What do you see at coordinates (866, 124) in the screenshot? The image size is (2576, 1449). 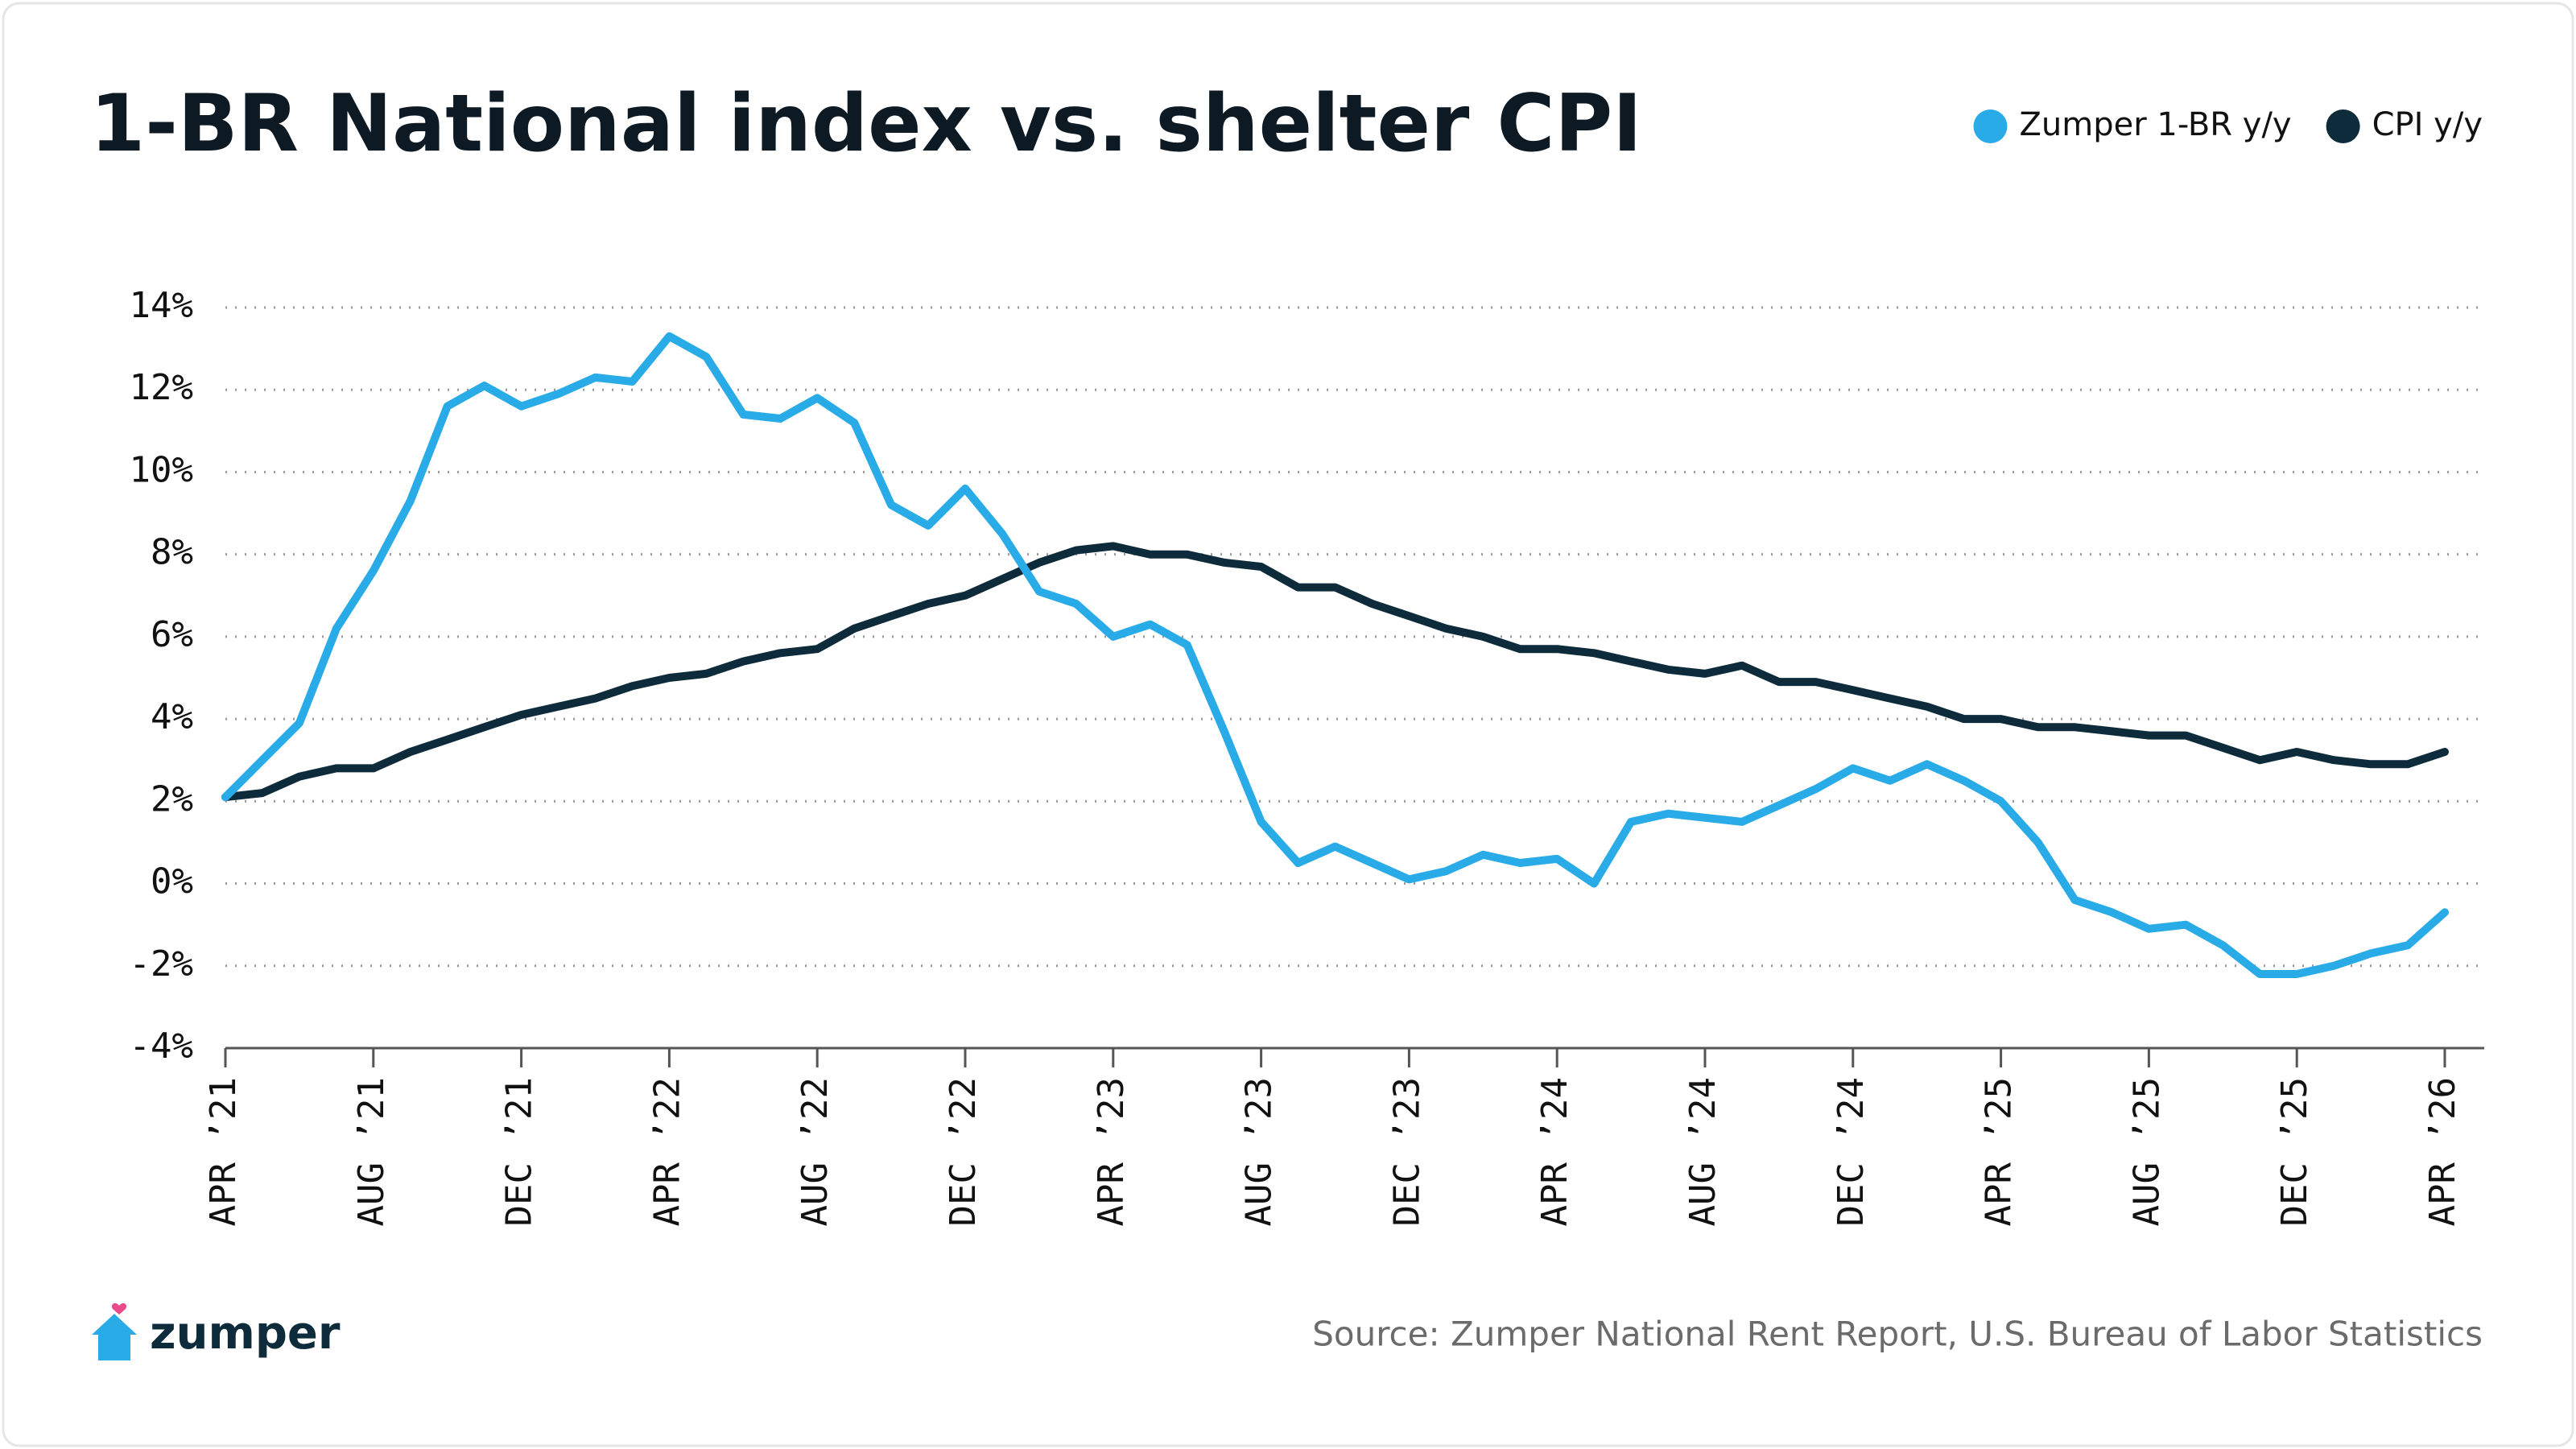 I see `chart-title: 1-BR National index vs. shelter CPI` at bounding box center [866, 124].